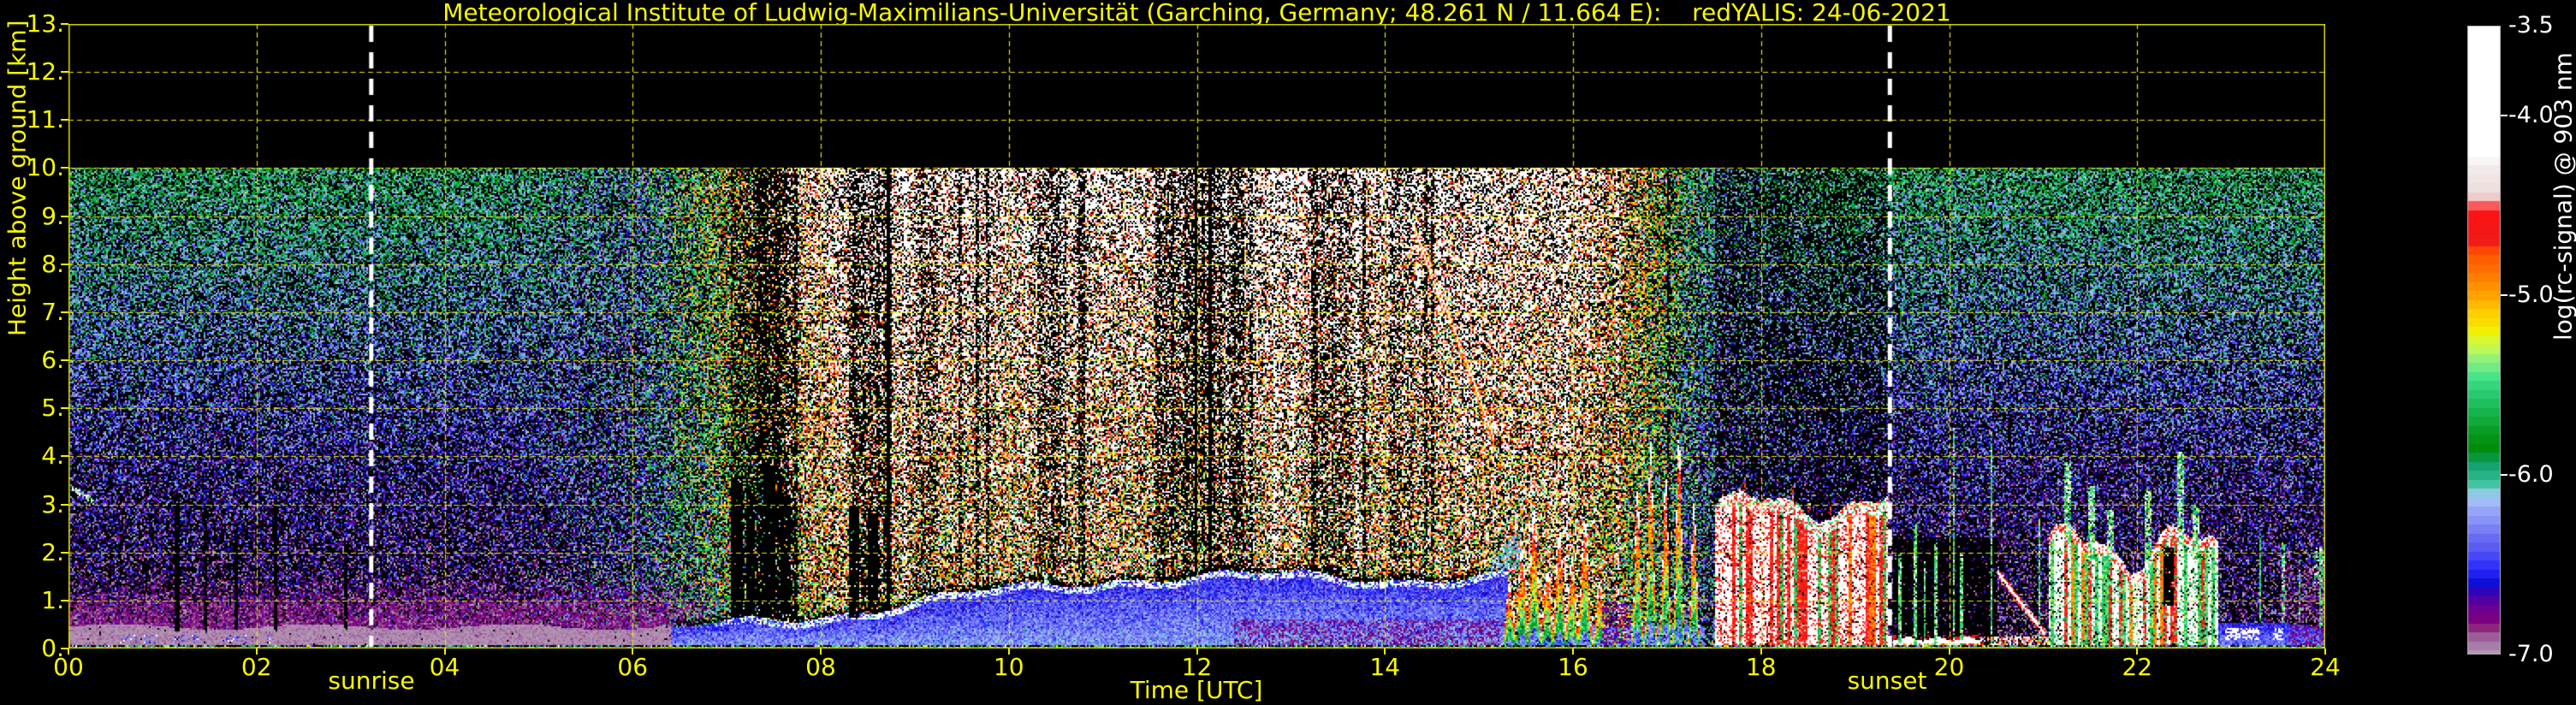  What do you see at coordinates (1949, 667) in the screenshot?
I see `x-tick-label: 20` at bounding box center [1949, 667].